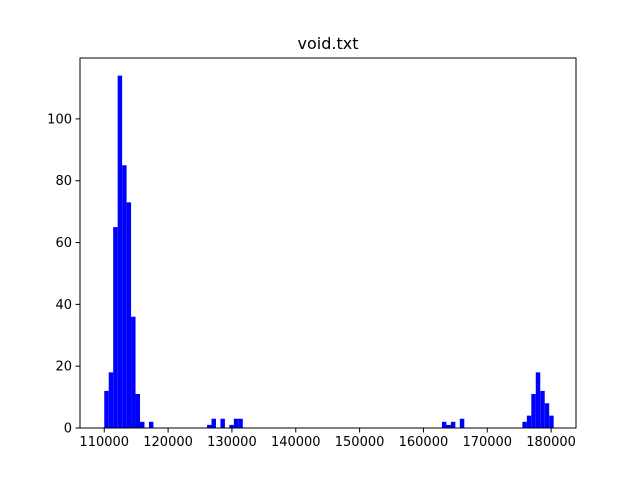  What do you see at coordinates (63, 274) in the screenshot?
I see `y-axis: 0 20 40 60 80 100` at bounding box center [63, 274].